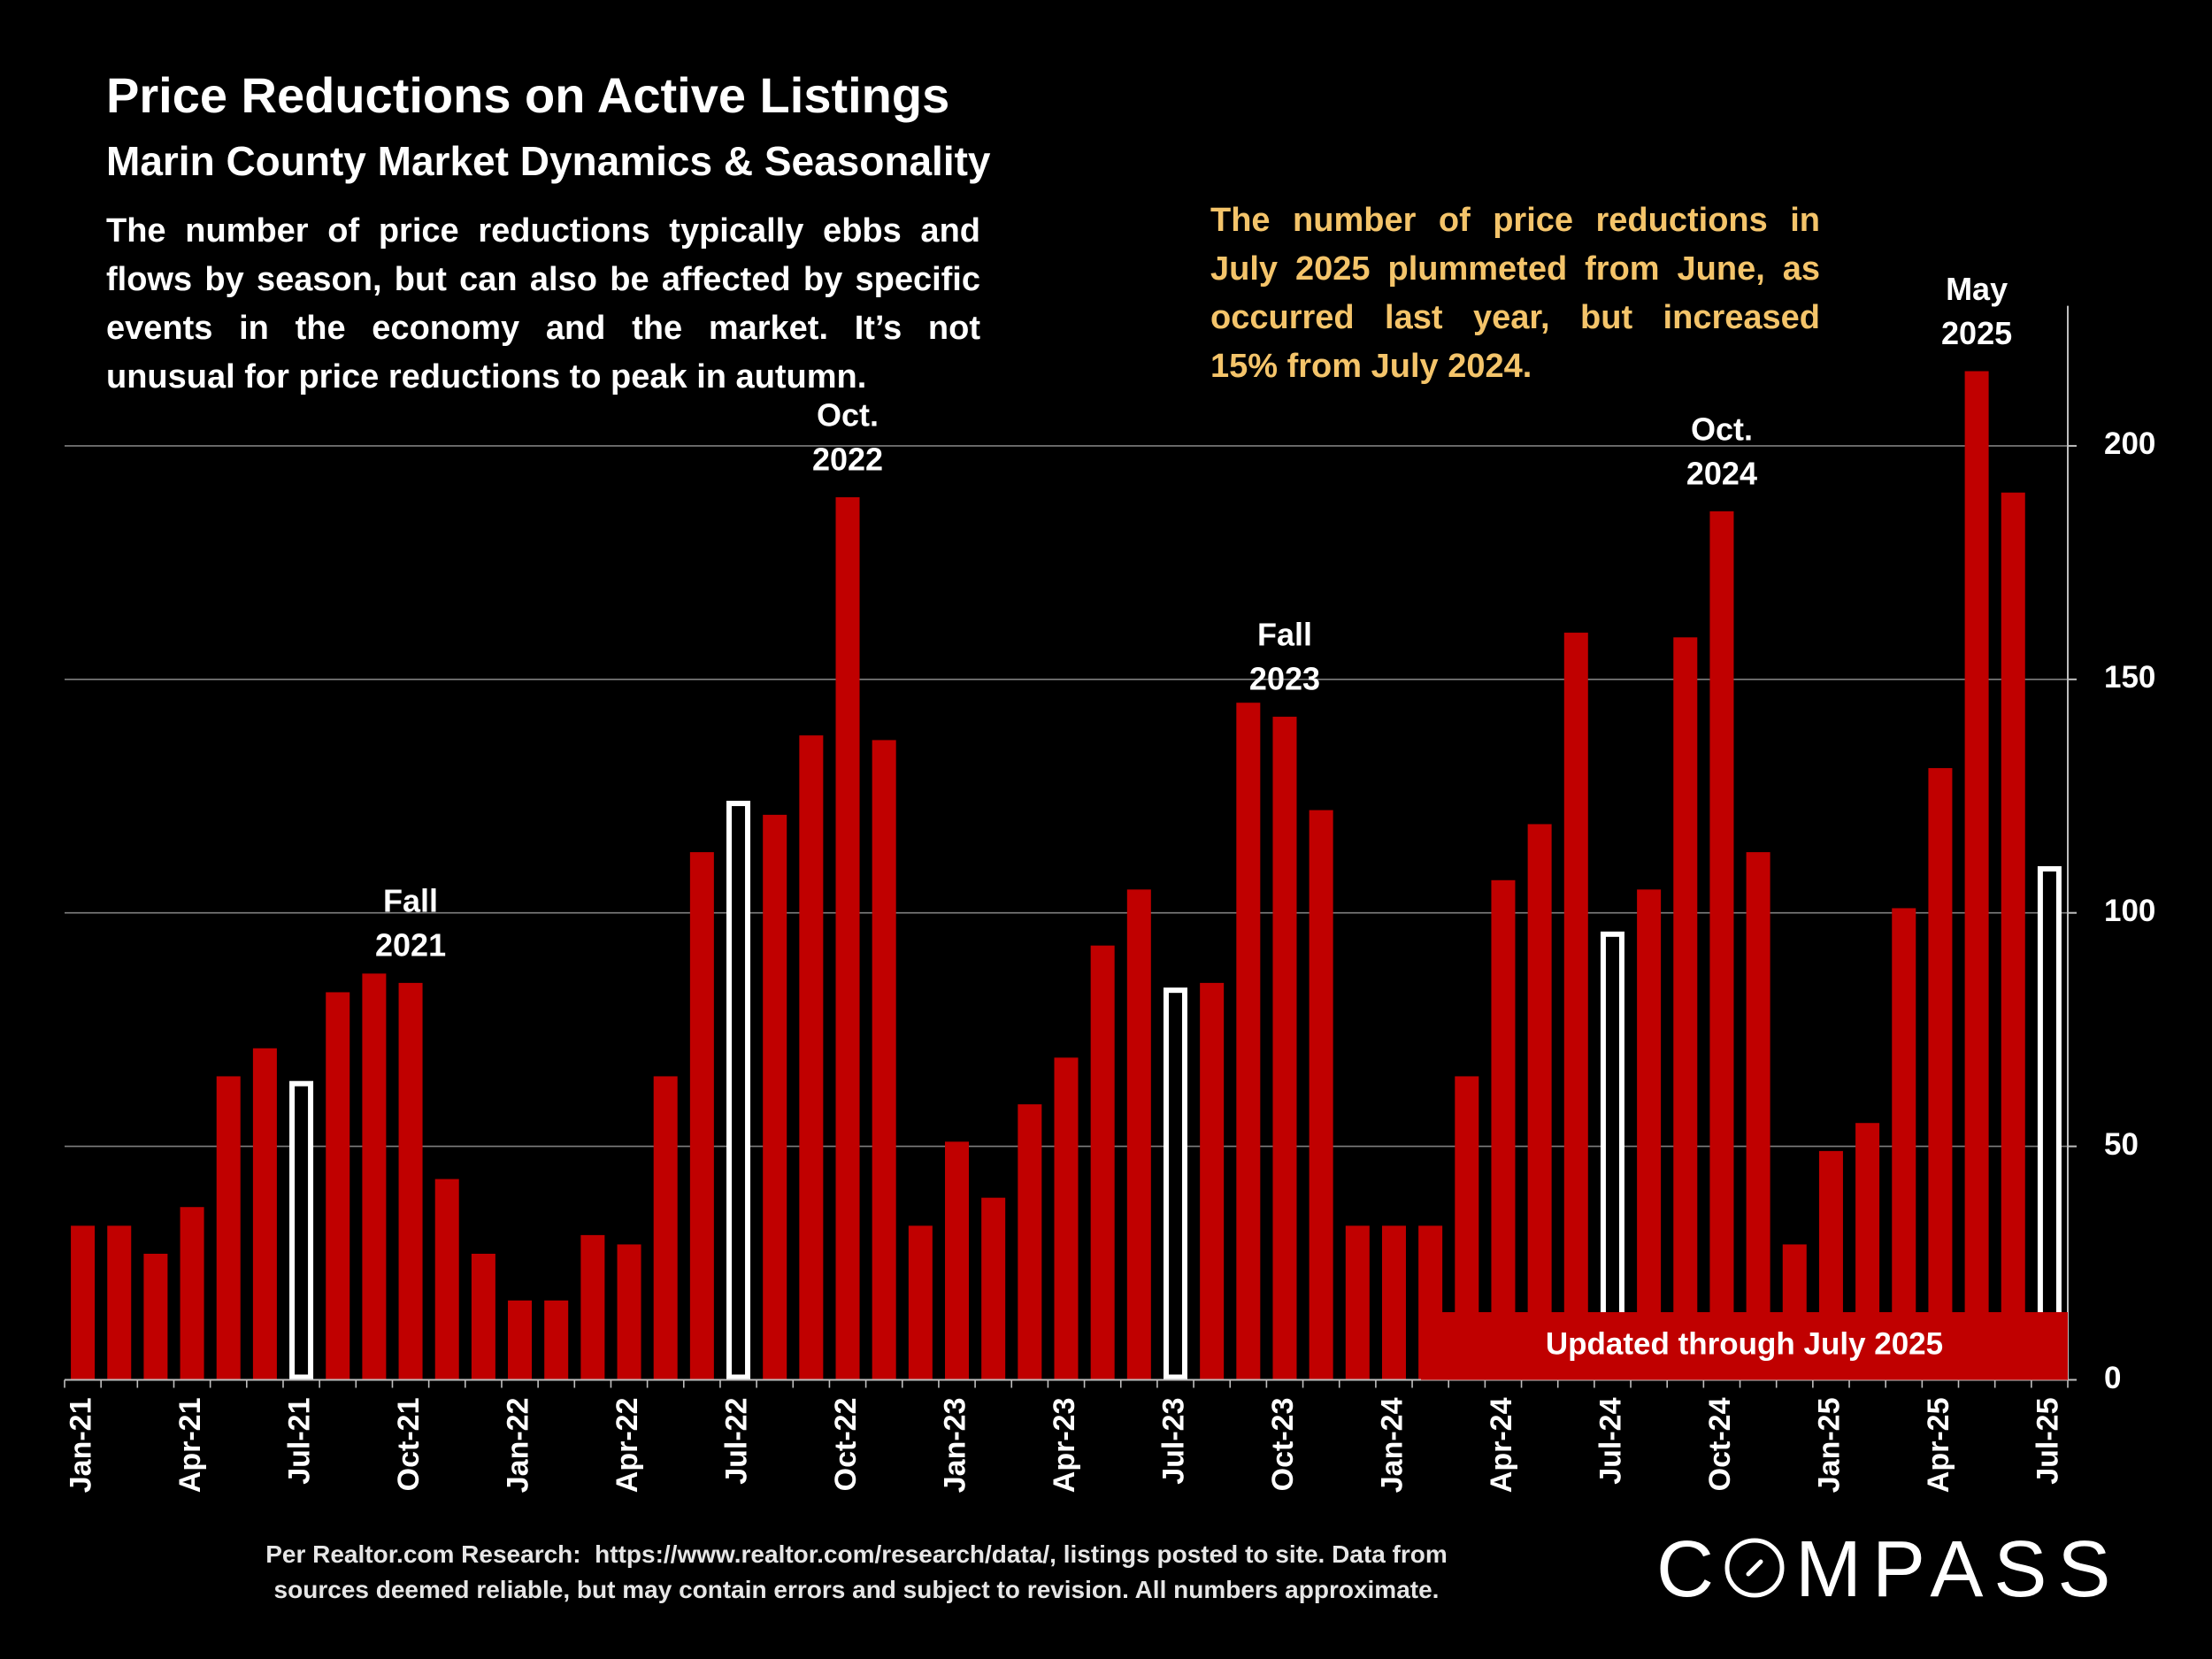 The width and height of the screenshot is (2212, 1659). What do you see at coordinates (411, 945) in the screenshot?
I see `annotation-label: 2021` at bounding box center [411, 945].